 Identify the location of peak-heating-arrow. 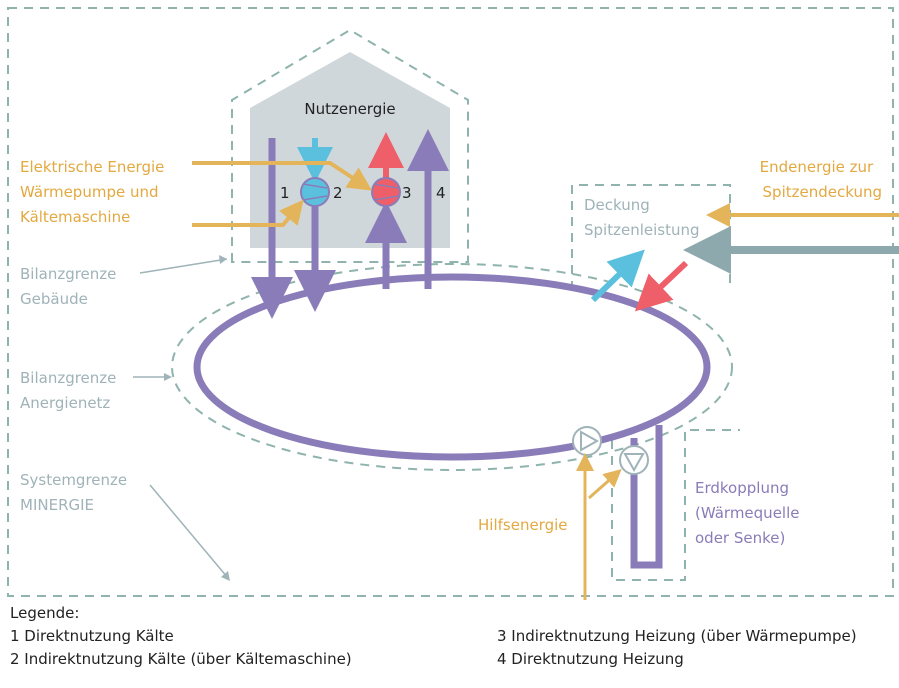
(661, 286).